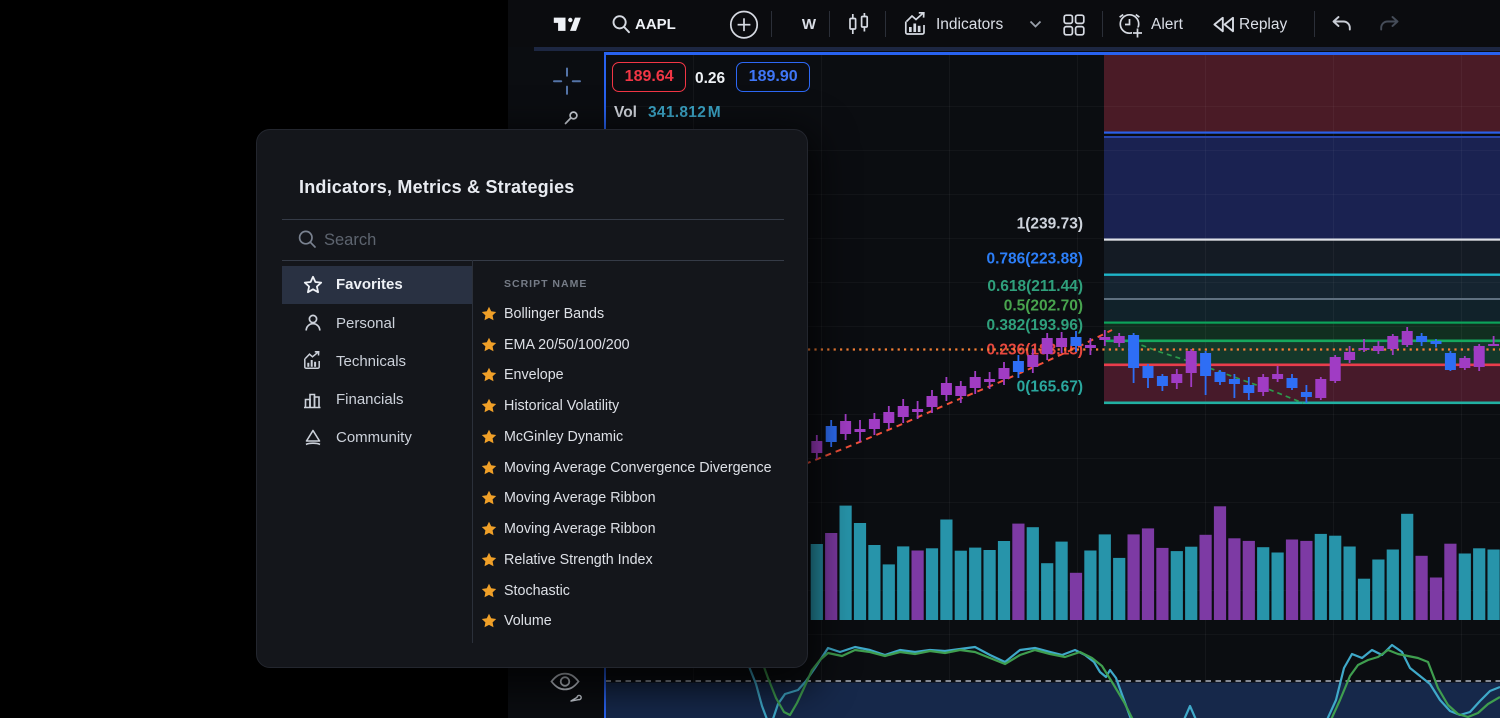 This screenshot has height=718, width=1500. Describe the element at coordinates (1035, 286) in the screenshot. I see `svg-text: 0.618(211.44)` at that location.